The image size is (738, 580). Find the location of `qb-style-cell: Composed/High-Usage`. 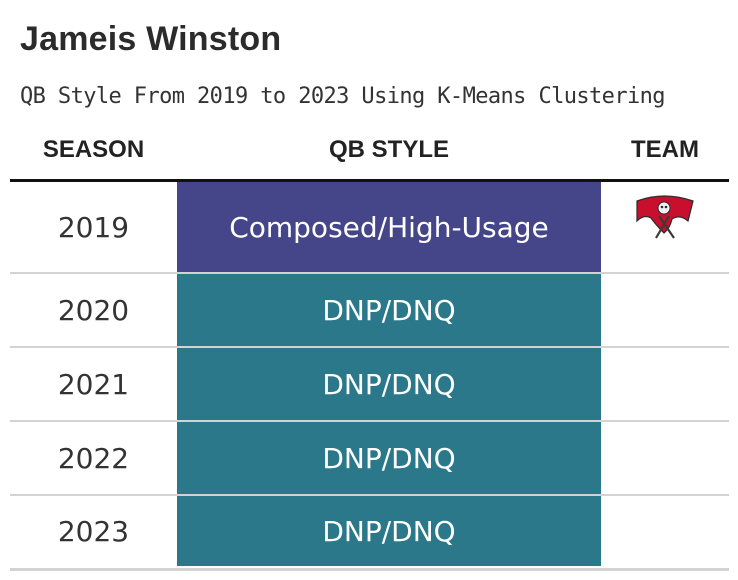

qb-style-cell: Composed/High-Usage is located at coordinates (389, 227).